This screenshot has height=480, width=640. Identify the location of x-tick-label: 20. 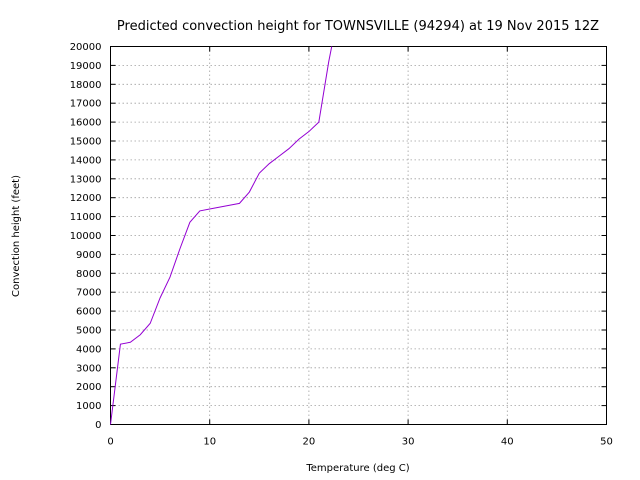
(309, 442).